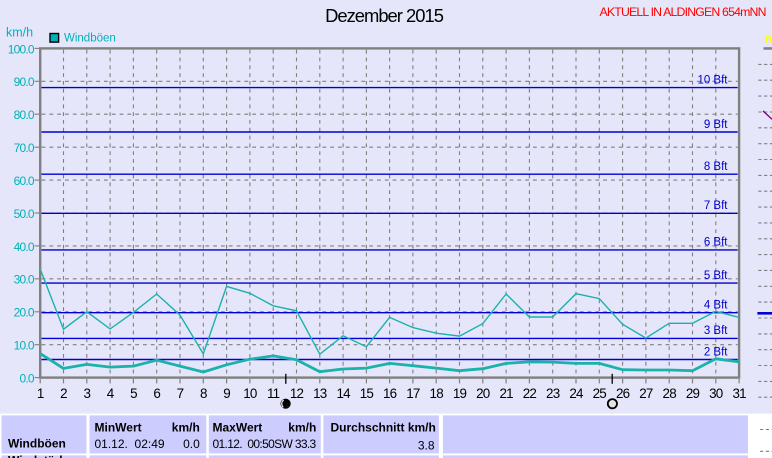 The width and height of the screenshot is (772, 458). Describe the element at coordinates (180, 393) in the screenshot. I see `svg-text: 7` at that location.